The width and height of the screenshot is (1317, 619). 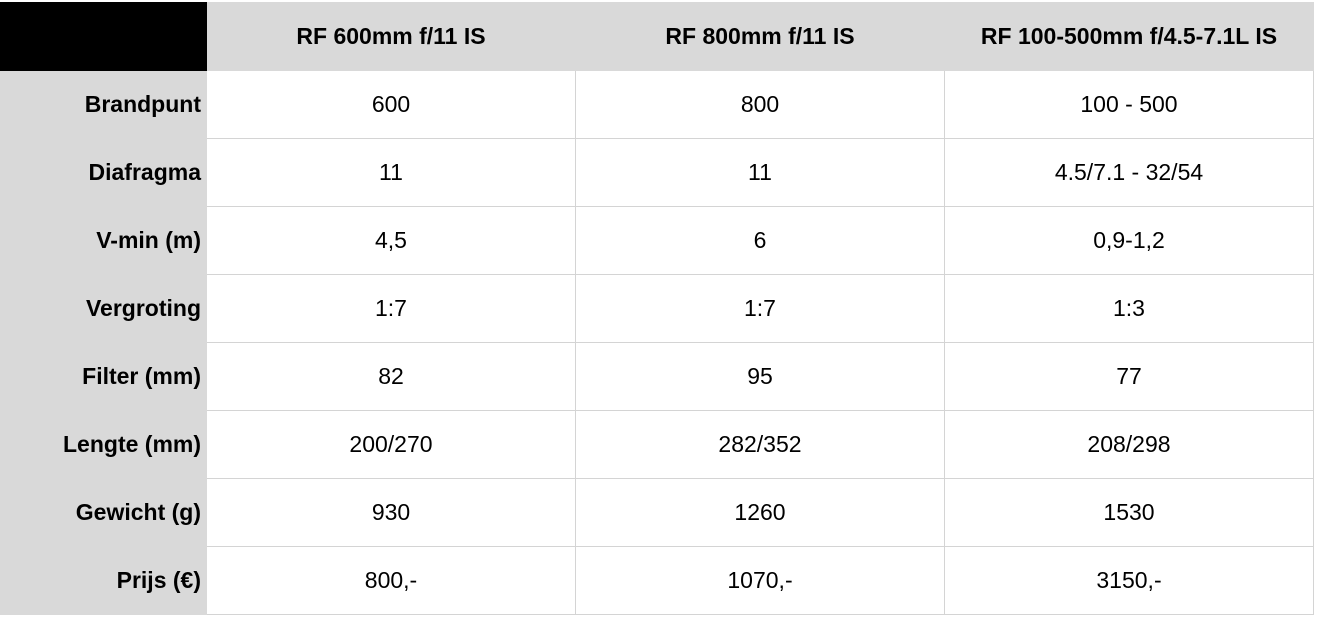 I want to click on row-label: V-min (m), so click(x=103, y=240).